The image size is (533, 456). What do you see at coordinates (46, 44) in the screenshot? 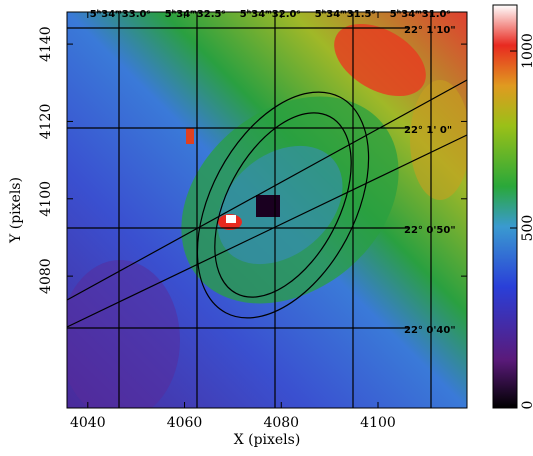
I see `y-tick-label: 4140` at bounding box center [46, 44].